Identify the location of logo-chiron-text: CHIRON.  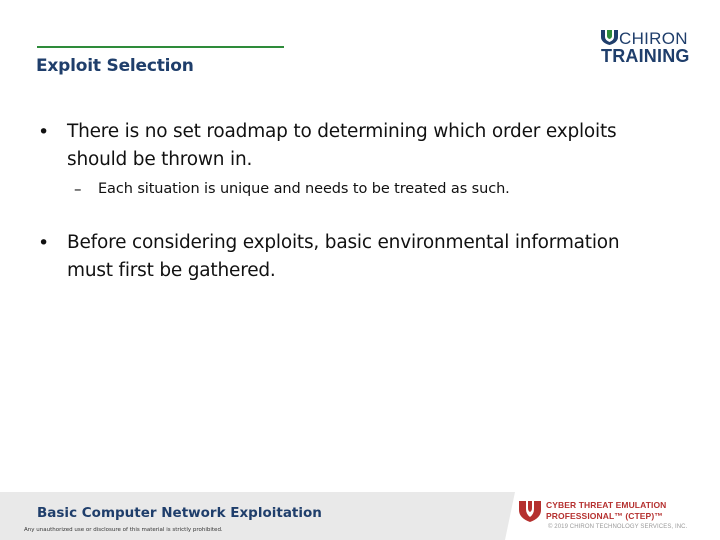
(653, 38).